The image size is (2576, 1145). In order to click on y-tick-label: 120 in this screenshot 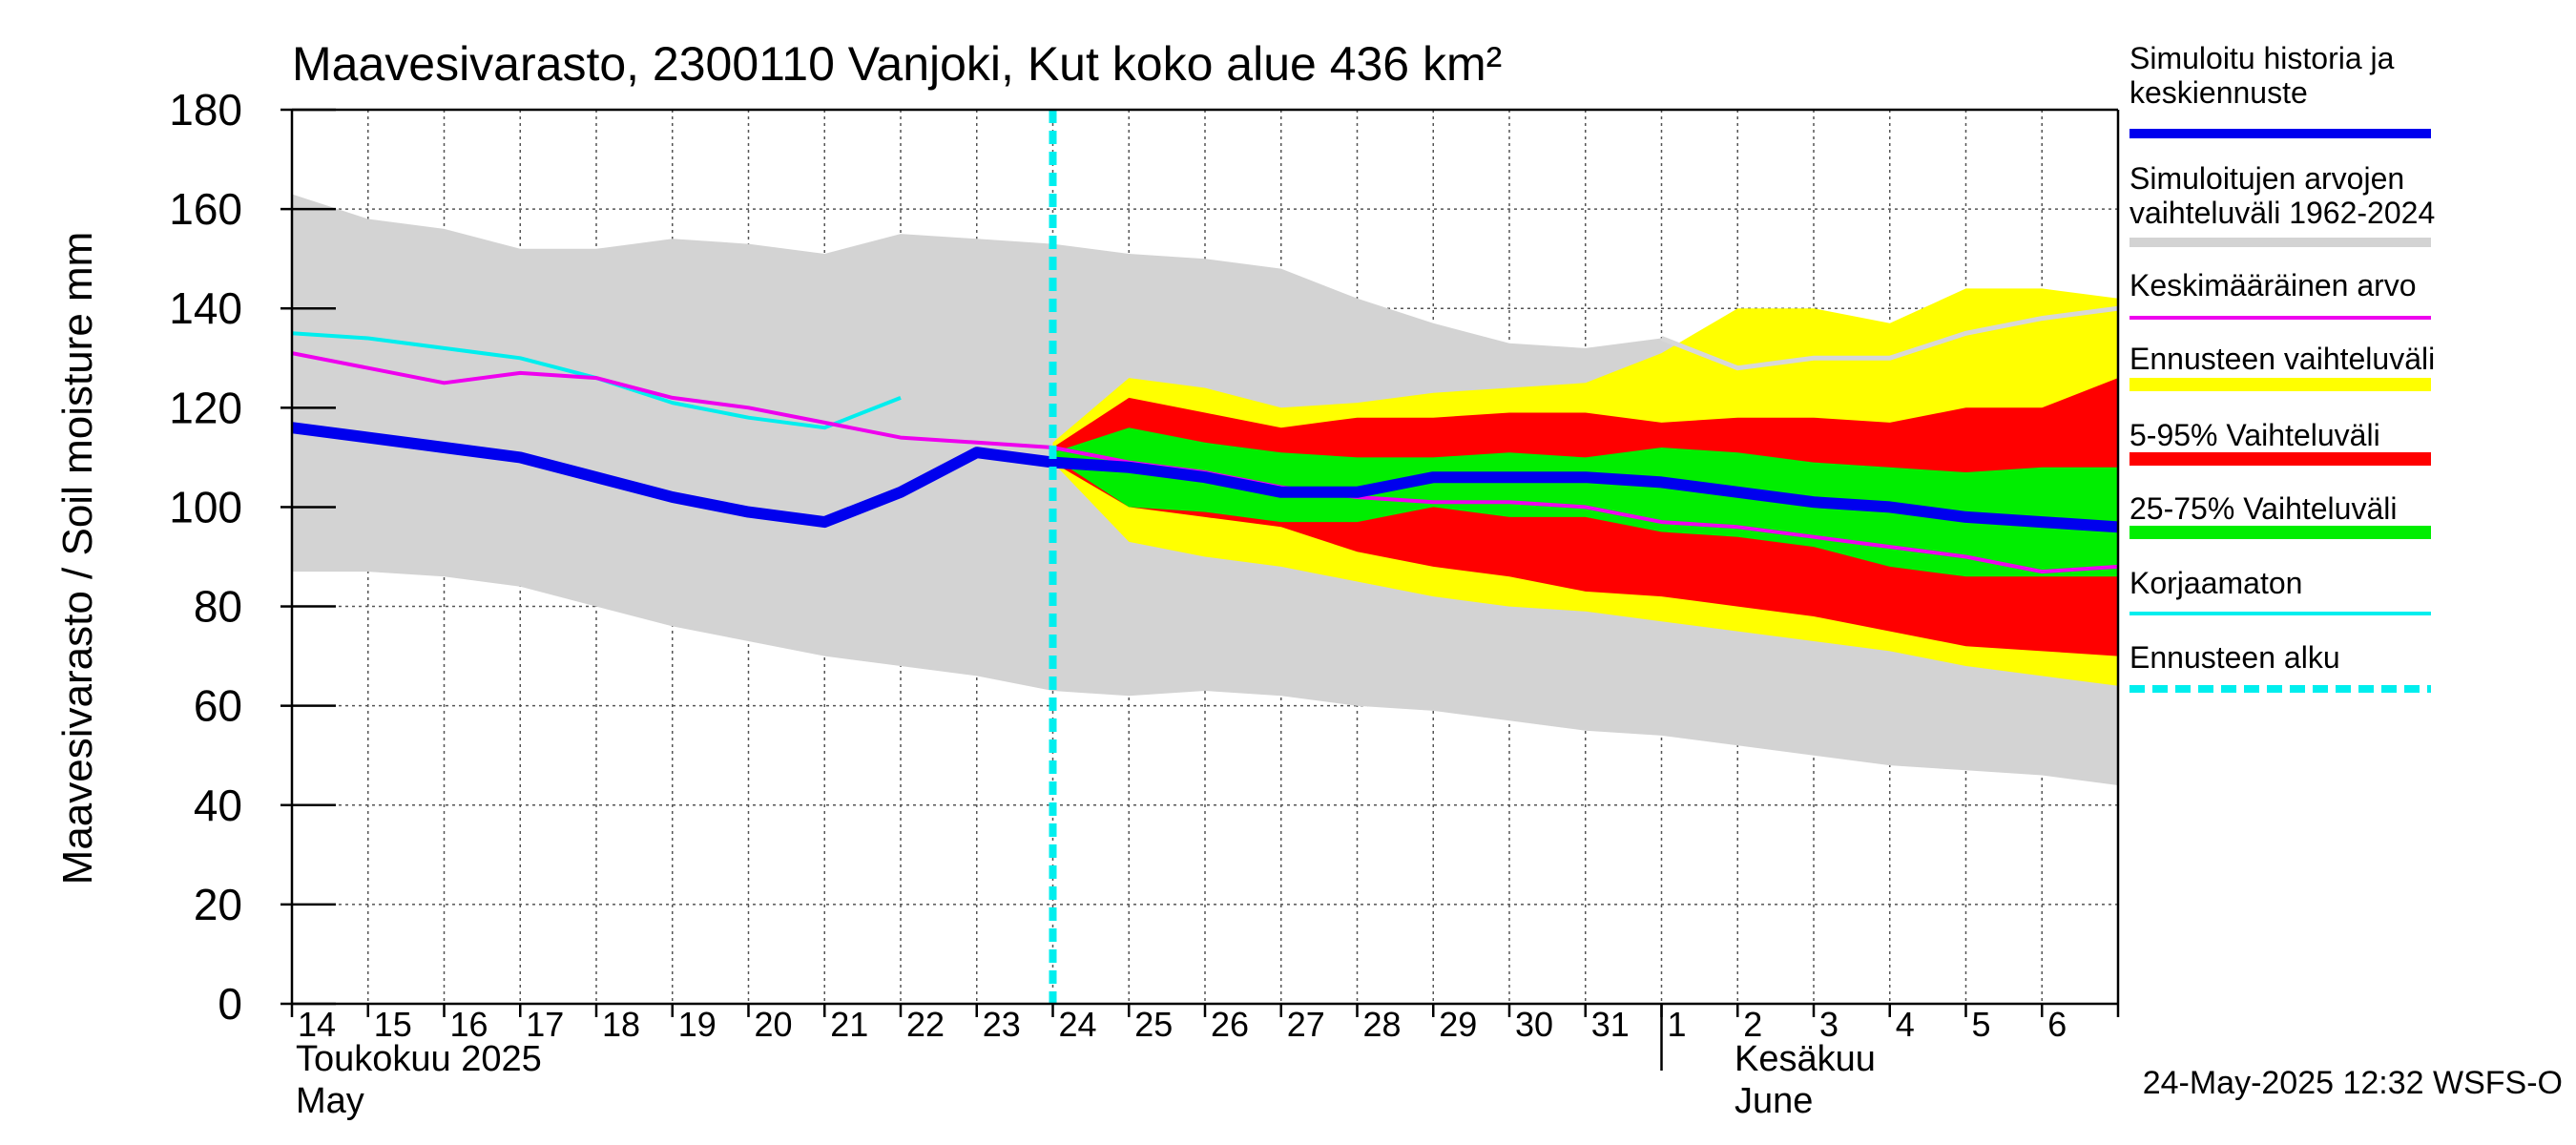, I will do `click(205, 407)`.